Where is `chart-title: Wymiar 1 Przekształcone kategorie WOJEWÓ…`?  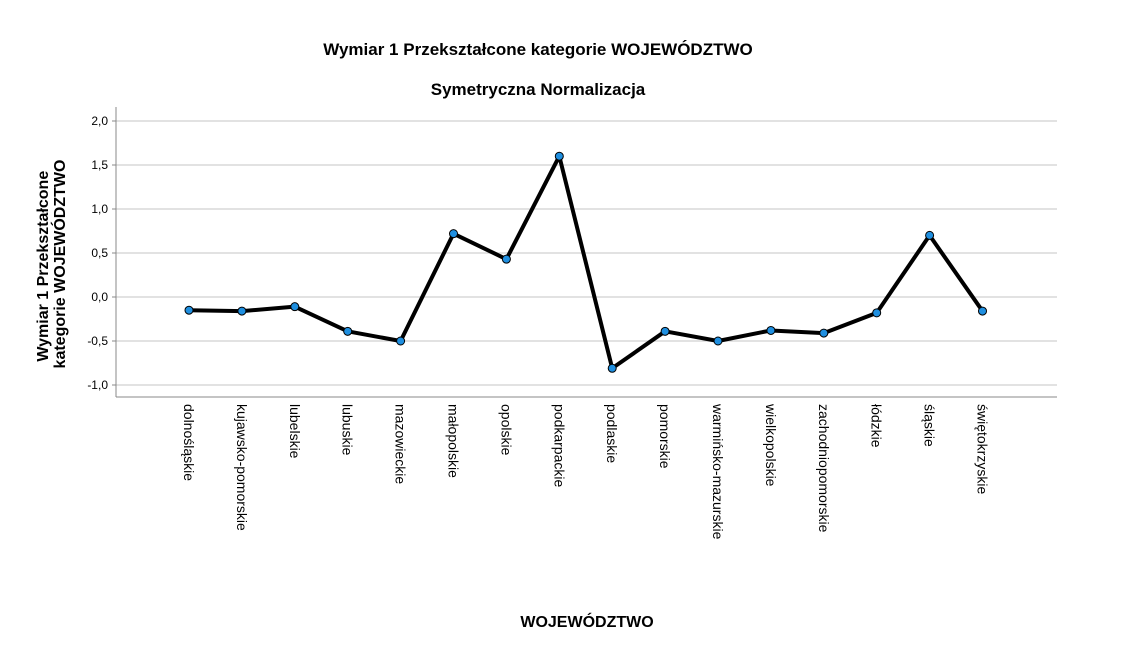 chart-title: Wymiar 1 Przekształcone kategorie WOJEWÓ… is located at coordinates (538, 49).